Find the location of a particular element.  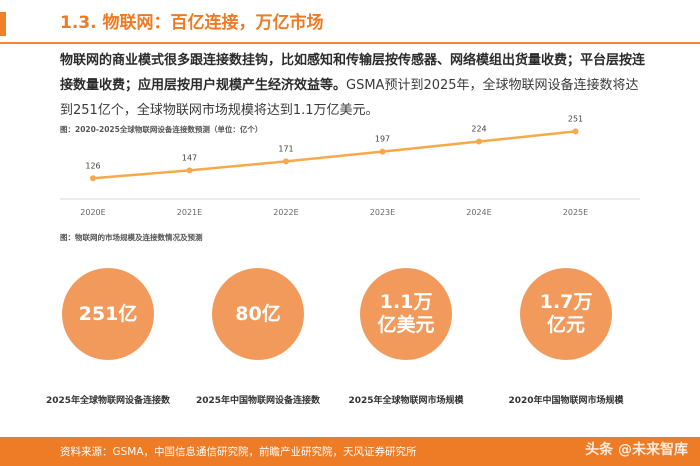

x-tick-label: 2020E is located at coordinates (92, 212).